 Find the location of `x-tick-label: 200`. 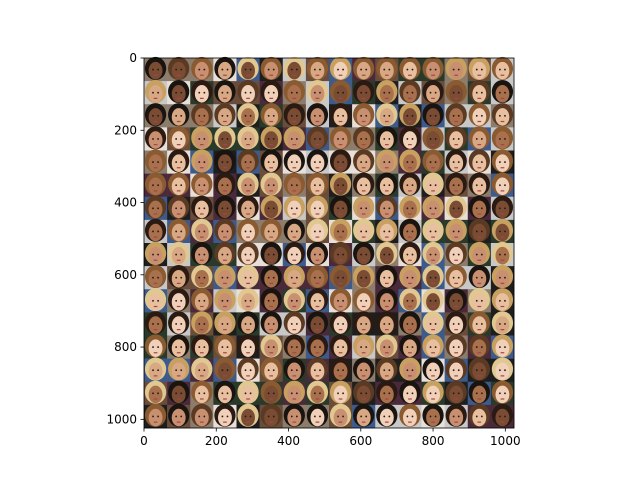

x-tick-label: 200 is located at coordinates (216, 441).